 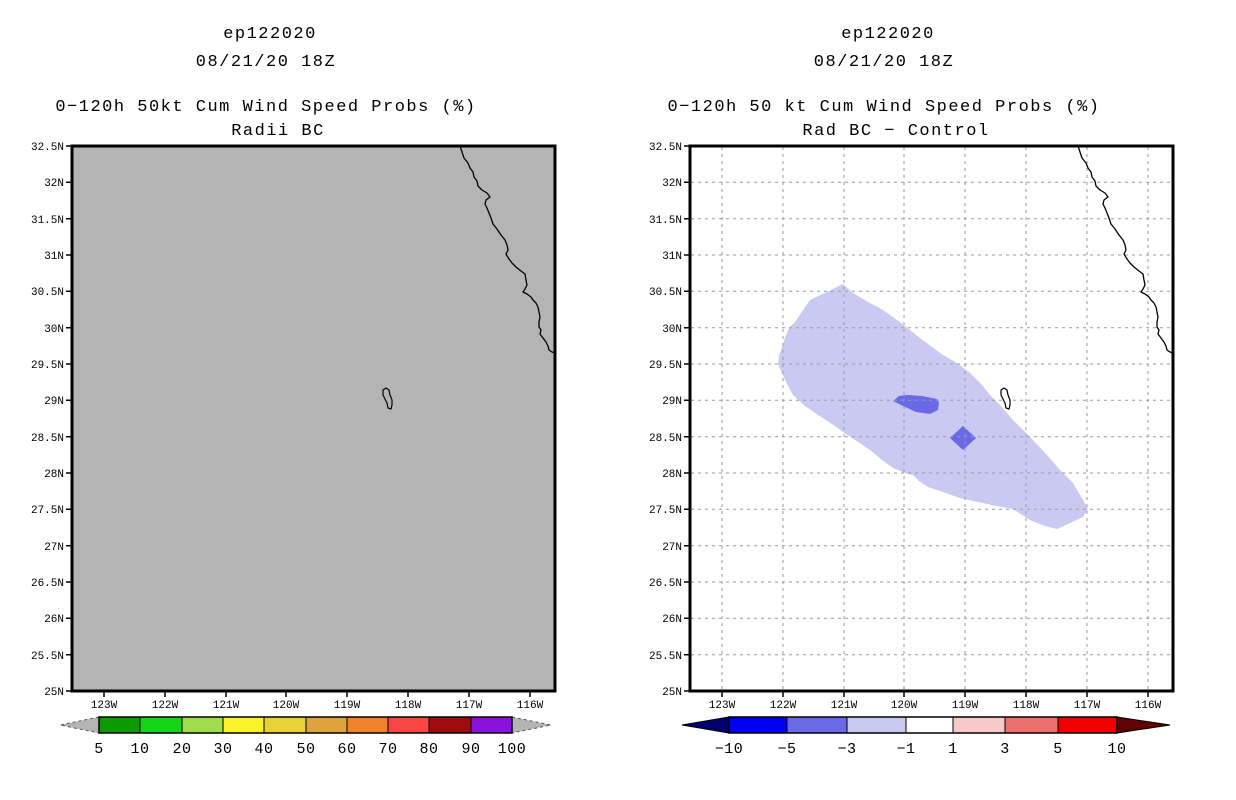 I want to click on right-coastline, so click(x=1125, y=249).